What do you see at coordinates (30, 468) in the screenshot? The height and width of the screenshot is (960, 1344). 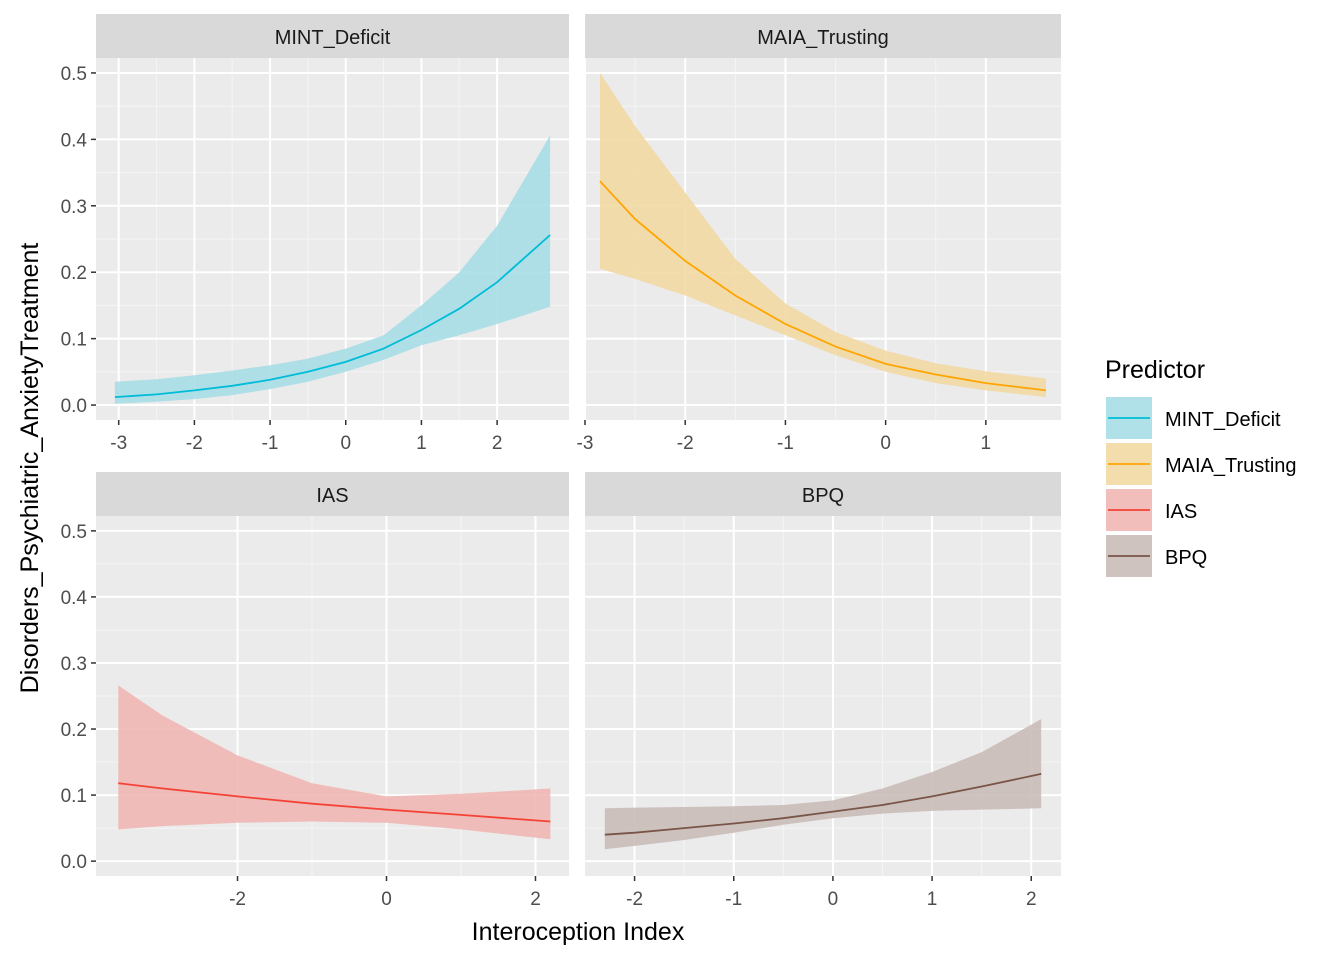 I see `y-axis-title: Disorders_Psychiatric_AnxietyTreatment` at bounding box center [30, 468].